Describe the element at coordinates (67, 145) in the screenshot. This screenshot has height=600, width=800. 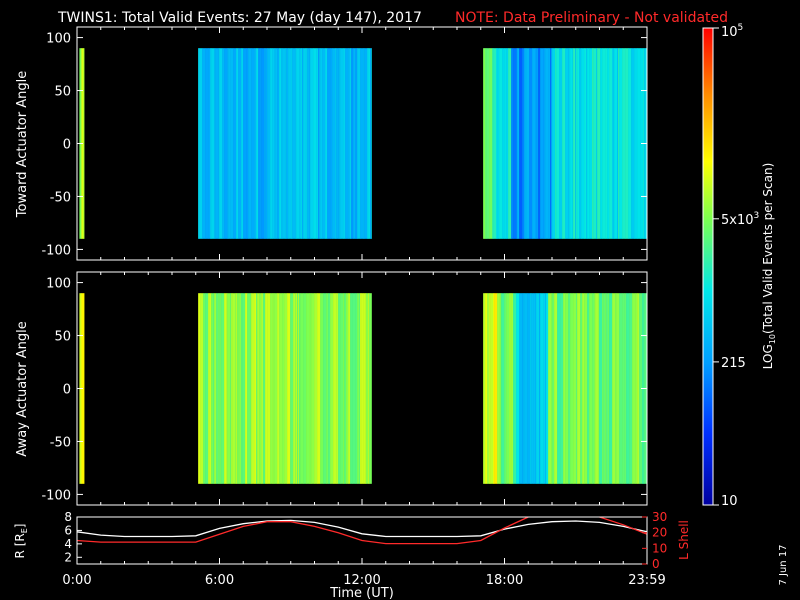
I see `toward-ytick-label: 0` at that location.